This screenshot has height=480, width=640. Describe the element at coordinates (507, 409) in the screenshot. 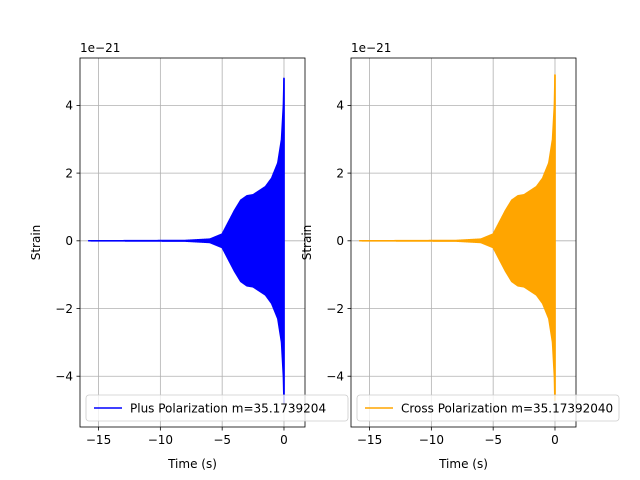

I see `legend-label: Cross Polarization m=35.17392040` at that location.